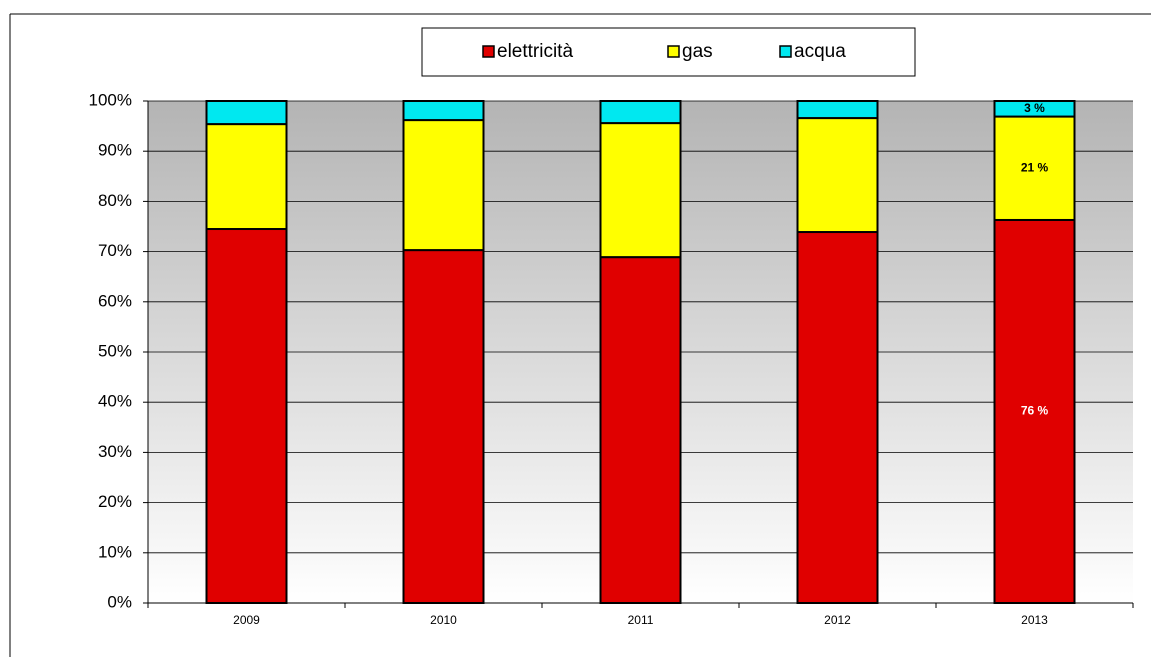  What do you see at coordinates (115, 250) in the screenshot?
I see `y-tick-label: 70%` at bounding box center [115, 250].